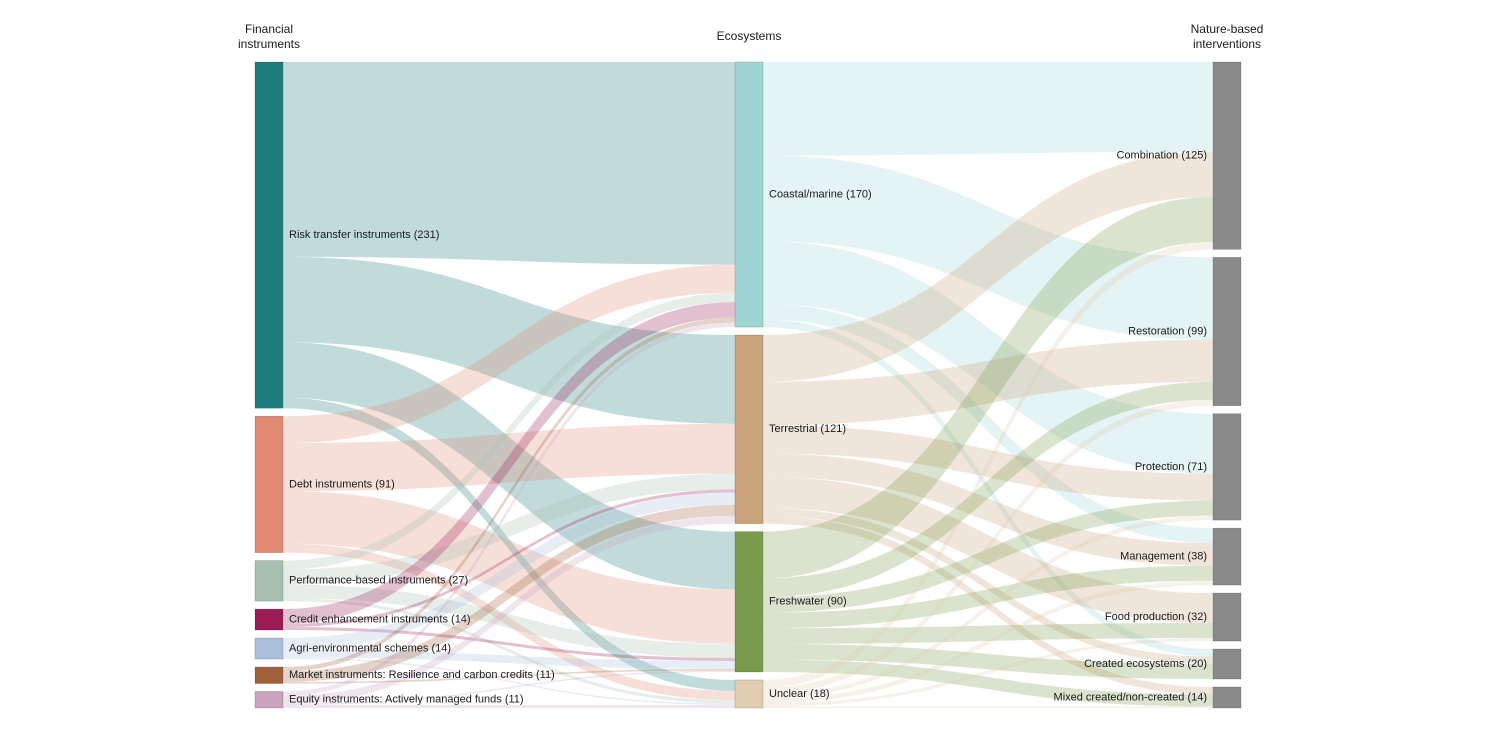 This screenshot has width=1500, height=738. I want to click on flow-terr-to-rest, so click(988, 382).